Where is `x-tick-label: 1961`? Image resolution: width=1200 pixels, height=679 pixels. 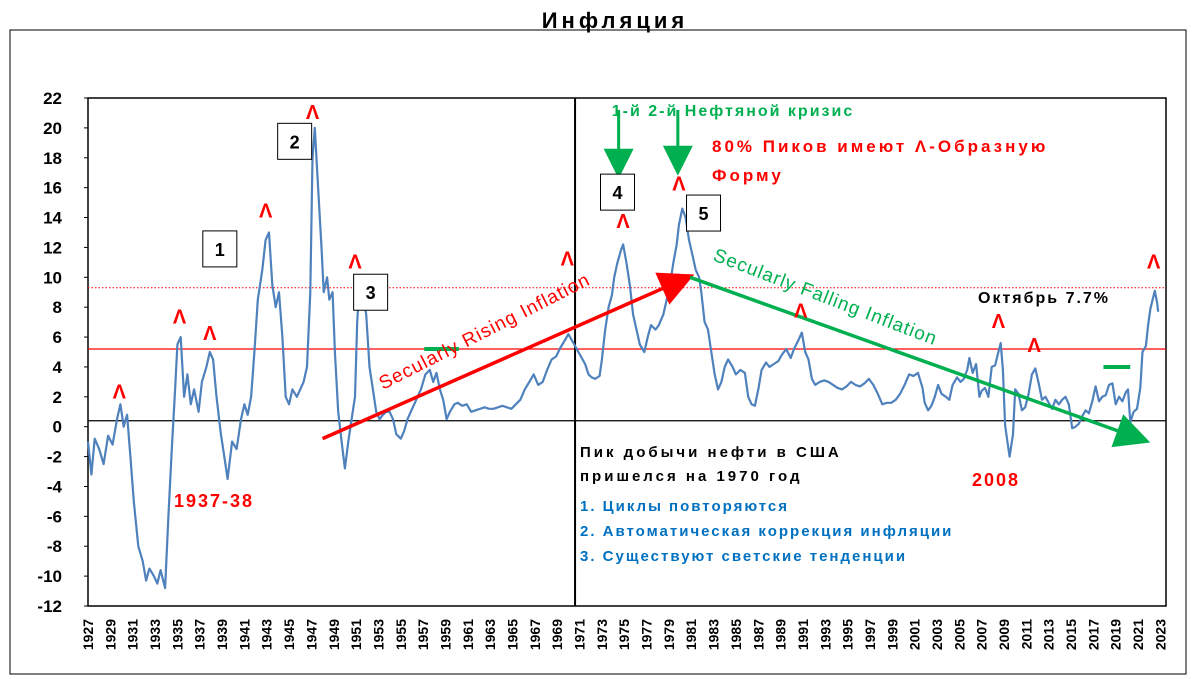
x-tick-label: 1961 is located at coordinates (468, 634).